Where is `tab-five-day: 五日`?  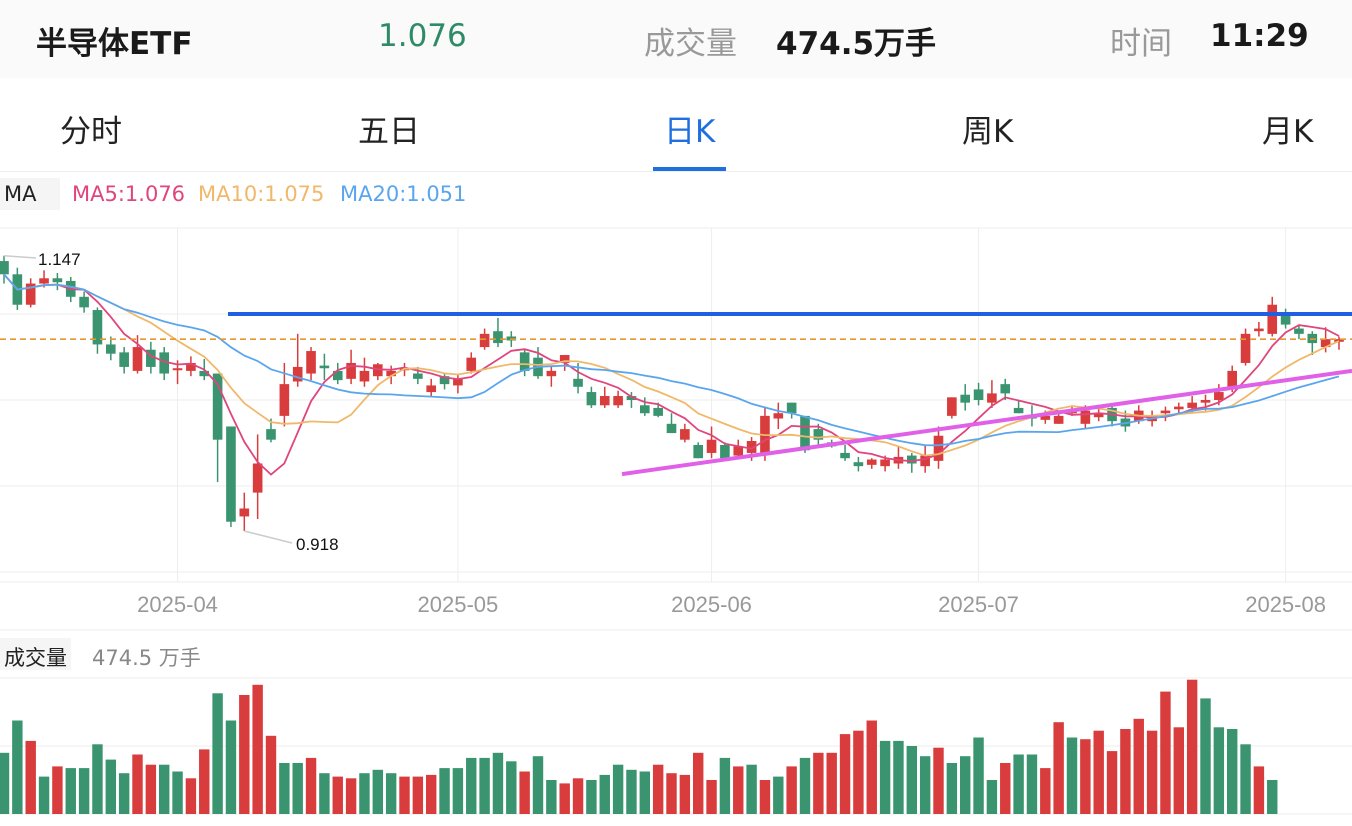
tab-five-day: 五日 is located at coordinates (389, 132).